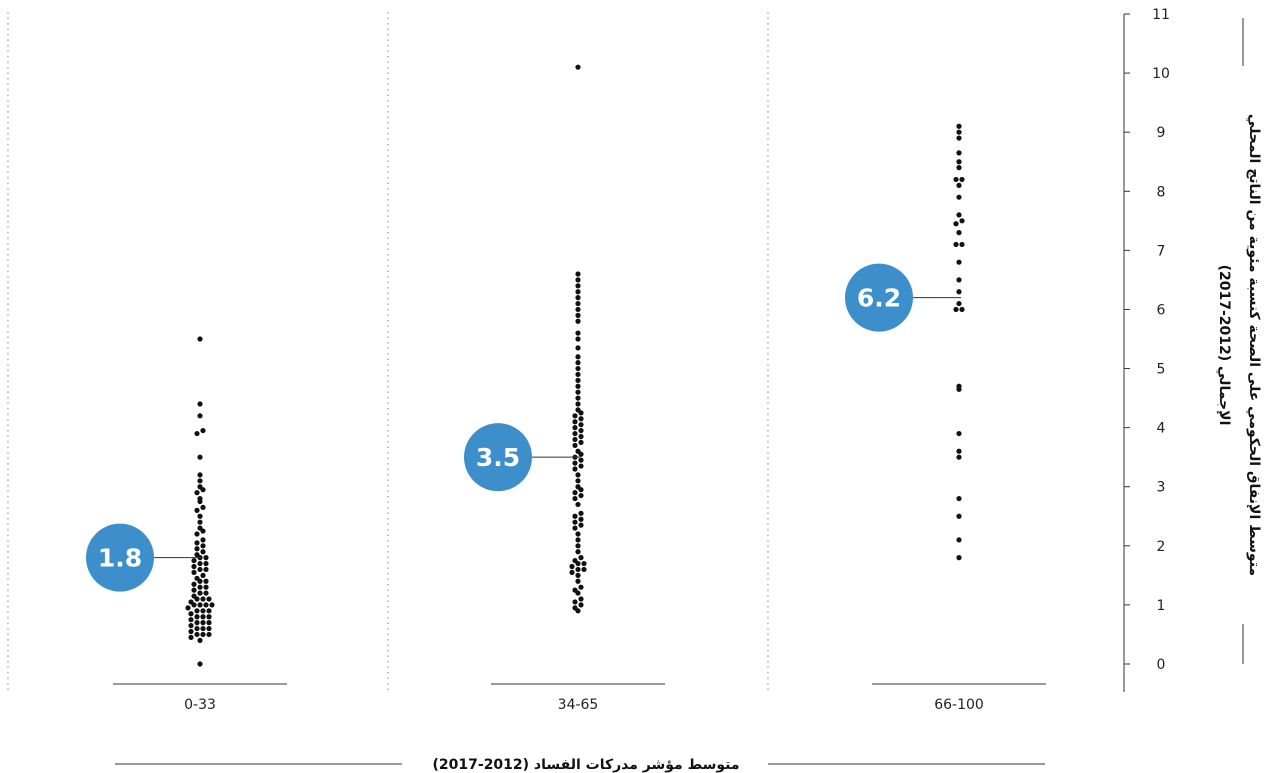 The width and height of the screenshot is (1271, 773). I want to click on category-labels: 0-33 34-65 66-100, so click(584, 705).